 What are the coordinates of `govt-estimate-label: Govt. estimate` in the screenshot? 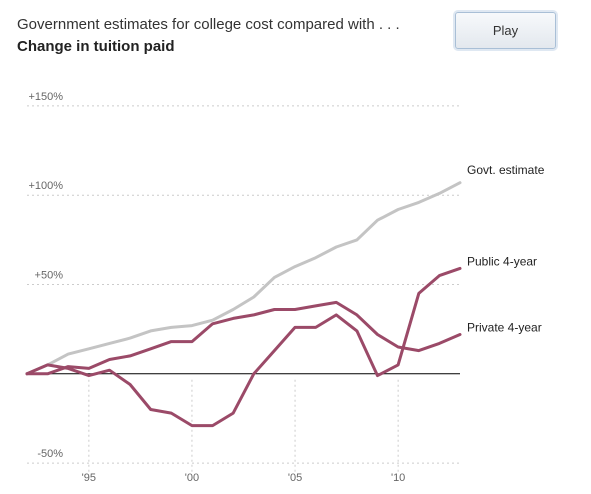 It's located at (506, 170).